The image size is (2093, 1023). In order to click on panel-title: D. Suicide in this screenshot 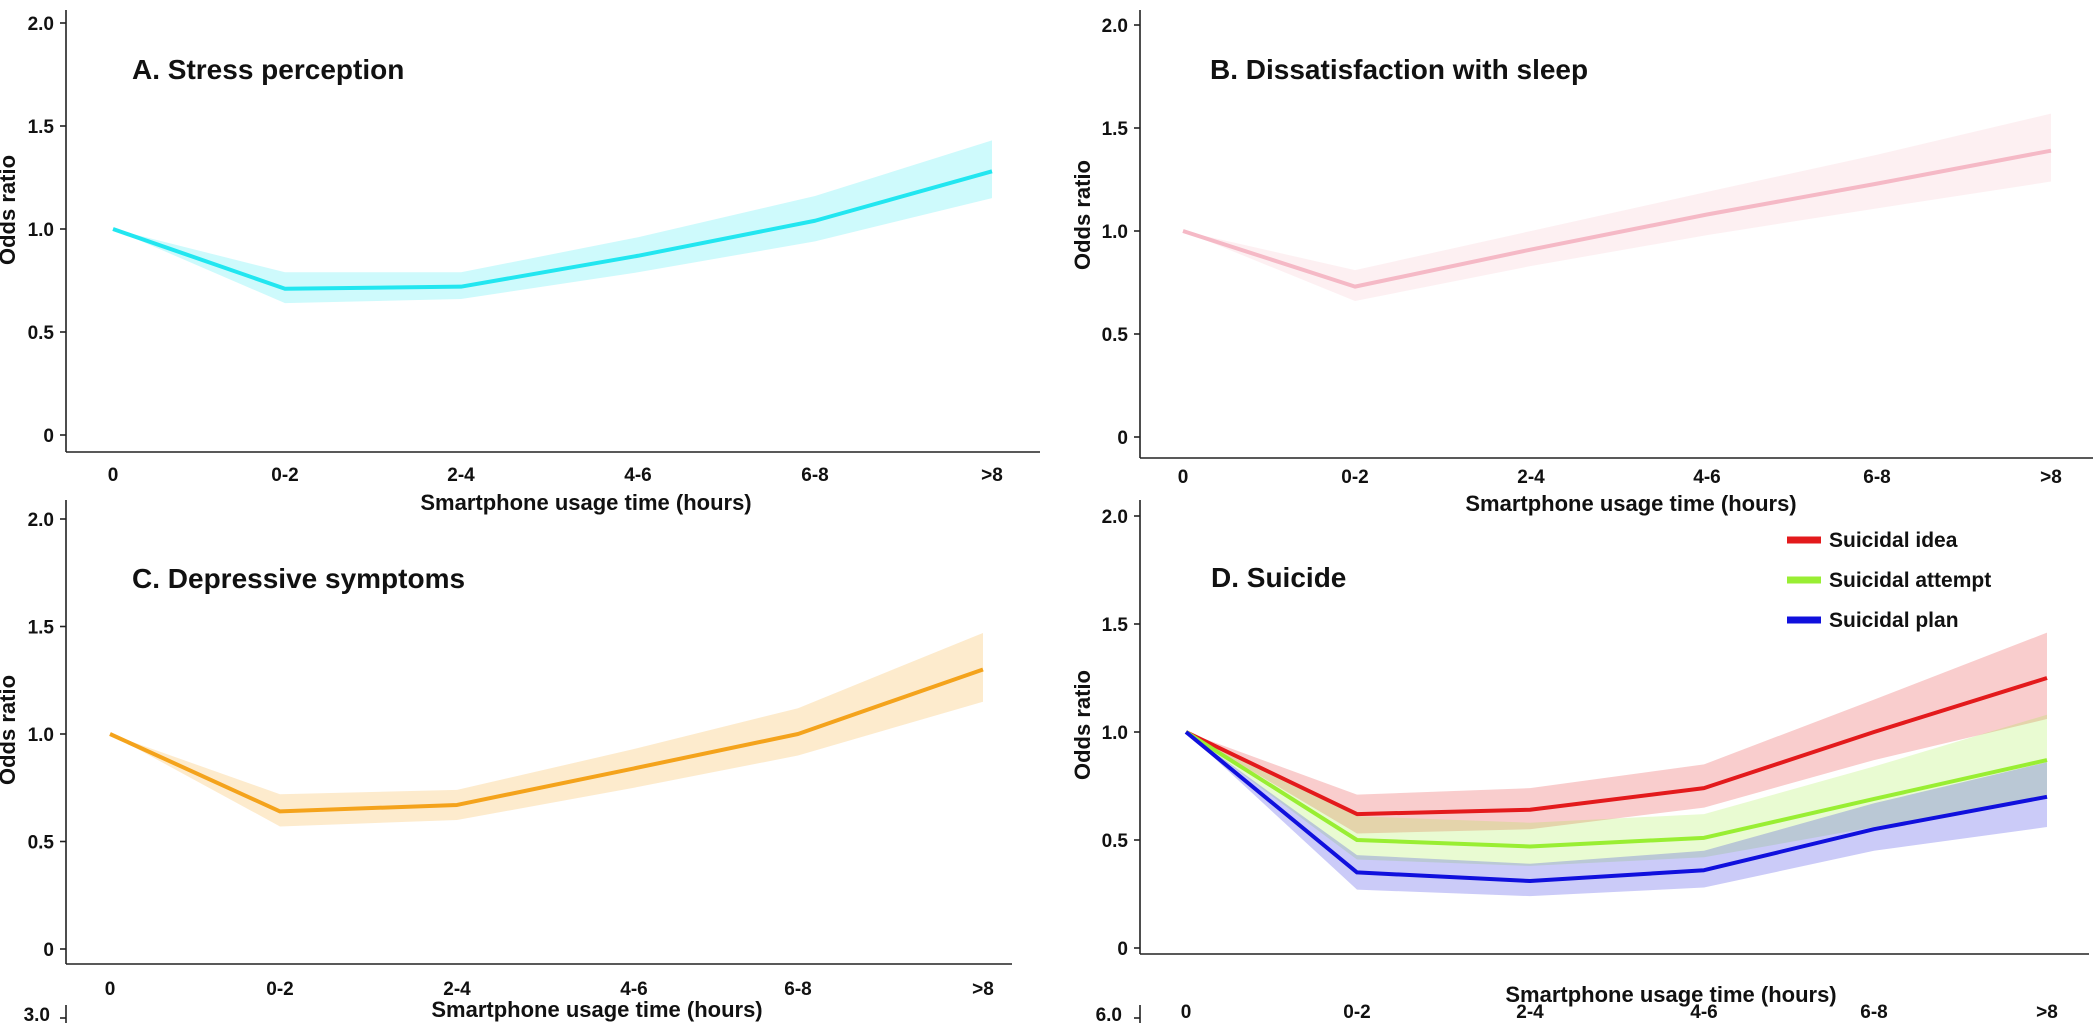, I will do `click(1278, 577)`.